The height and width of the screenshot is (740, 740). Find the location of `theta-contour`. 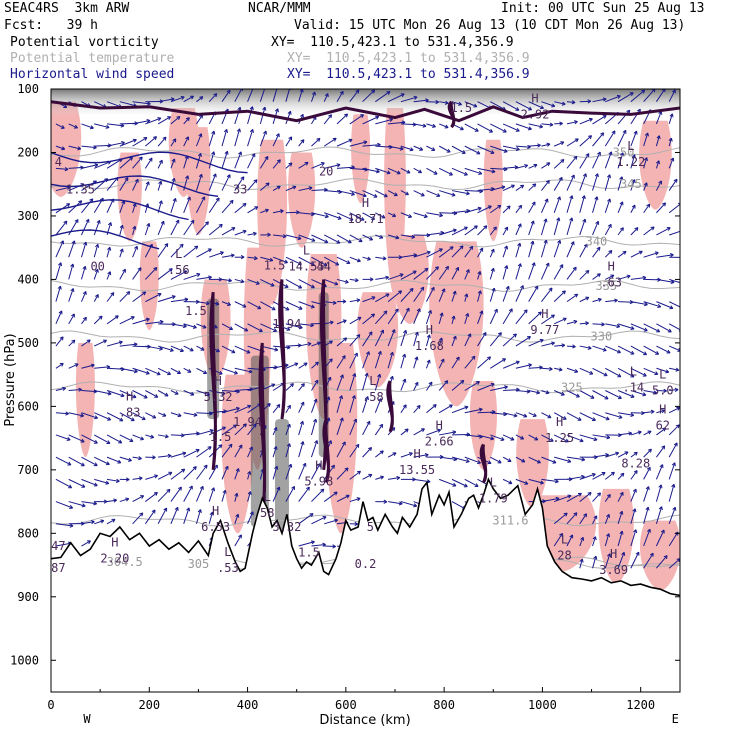

theta-contour is located at coordinates (365, 241).